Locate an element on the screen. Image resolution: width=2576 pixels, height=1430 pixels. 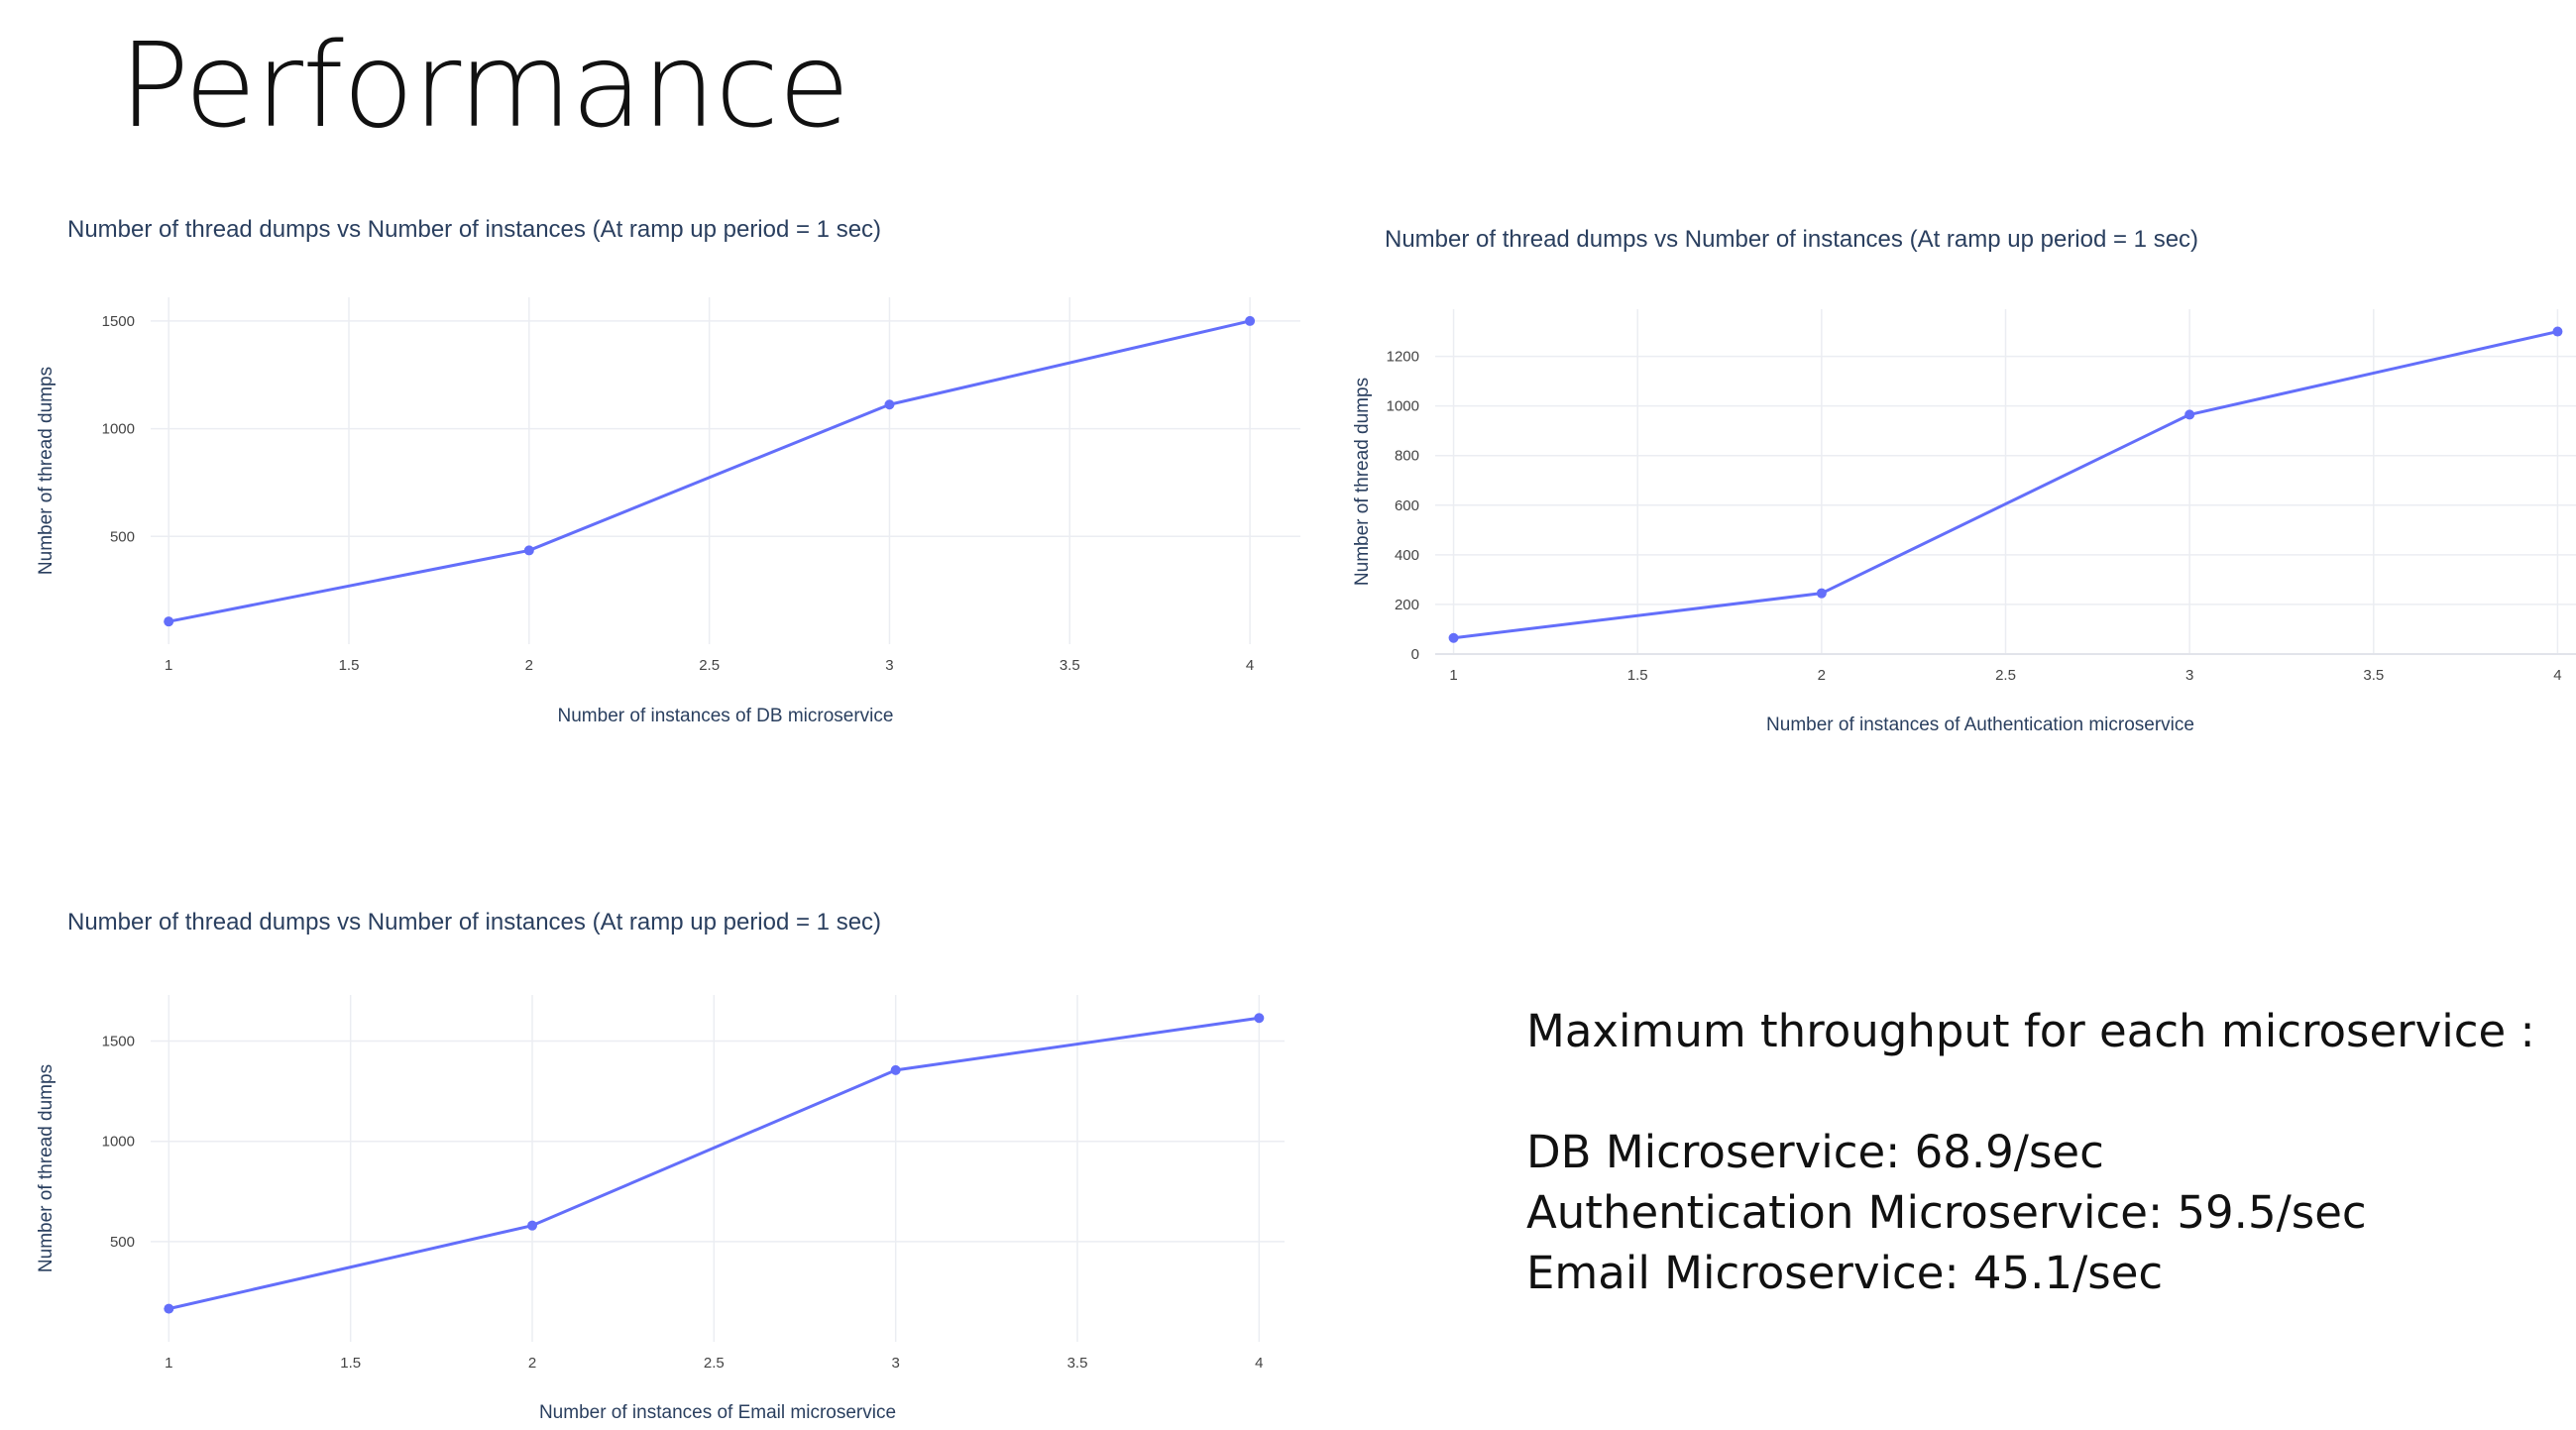
y-tick-label: 200 is located at coordinates (1407, 605).